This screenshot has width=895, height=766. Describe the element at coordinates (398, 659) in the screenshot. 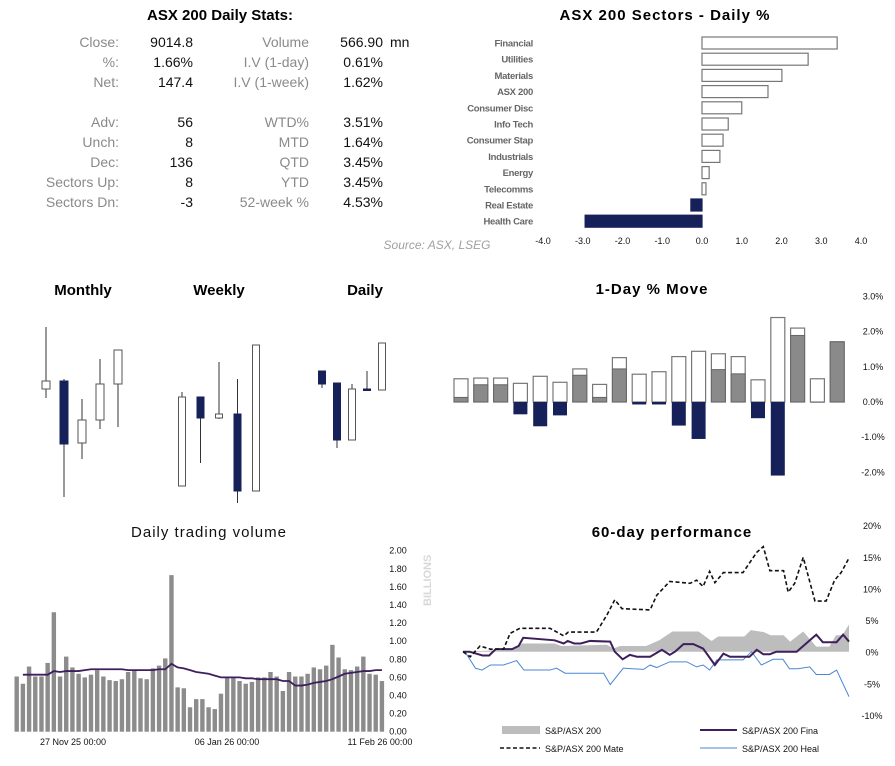

I see `y-tick-label: 0.80` at that location.